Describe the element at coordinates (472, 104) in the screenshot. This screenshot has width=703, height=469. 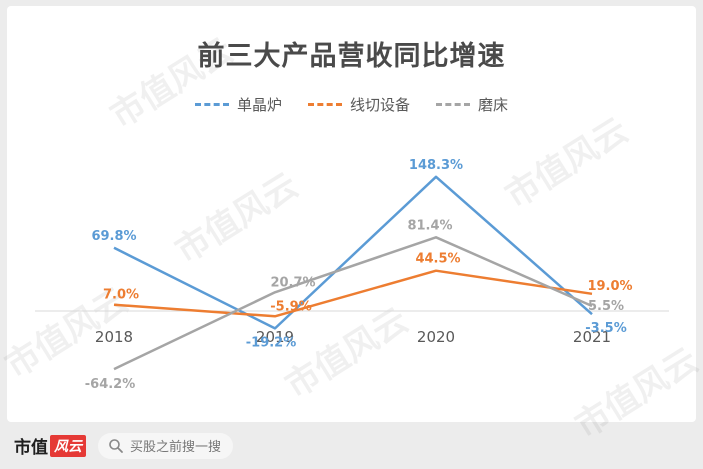
I see `legend-item: 磨床` at that location.